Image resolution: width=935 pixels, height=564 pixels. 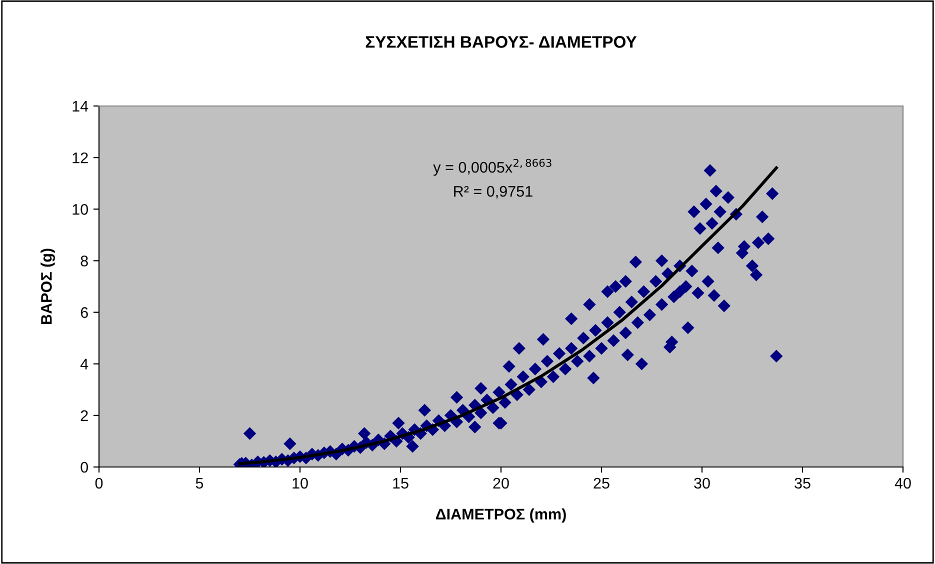 I want to click on x-axis-title: ΔΙΑΜΕΤΡΟΣ (mm), so click(x=501, y=515).